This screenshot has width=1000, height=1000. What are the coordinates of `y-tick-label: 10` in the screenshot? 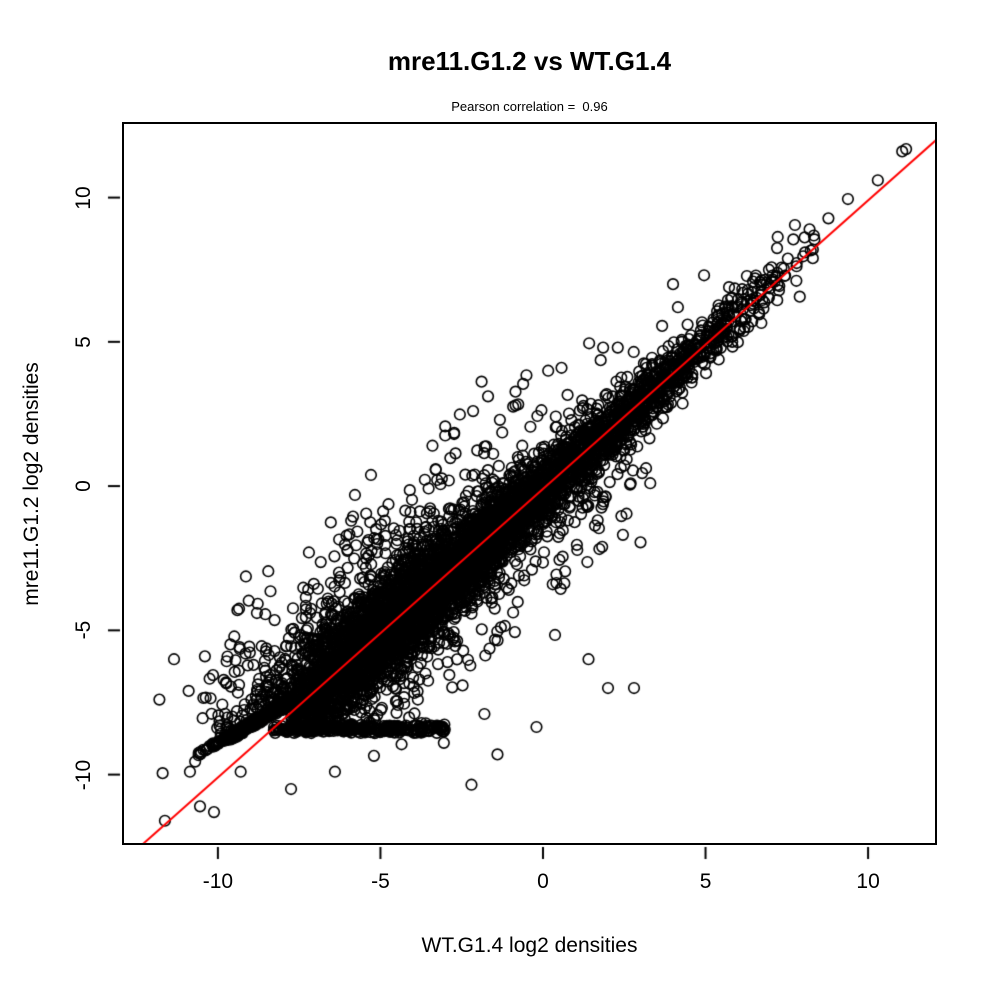 It's located at (83, 197).